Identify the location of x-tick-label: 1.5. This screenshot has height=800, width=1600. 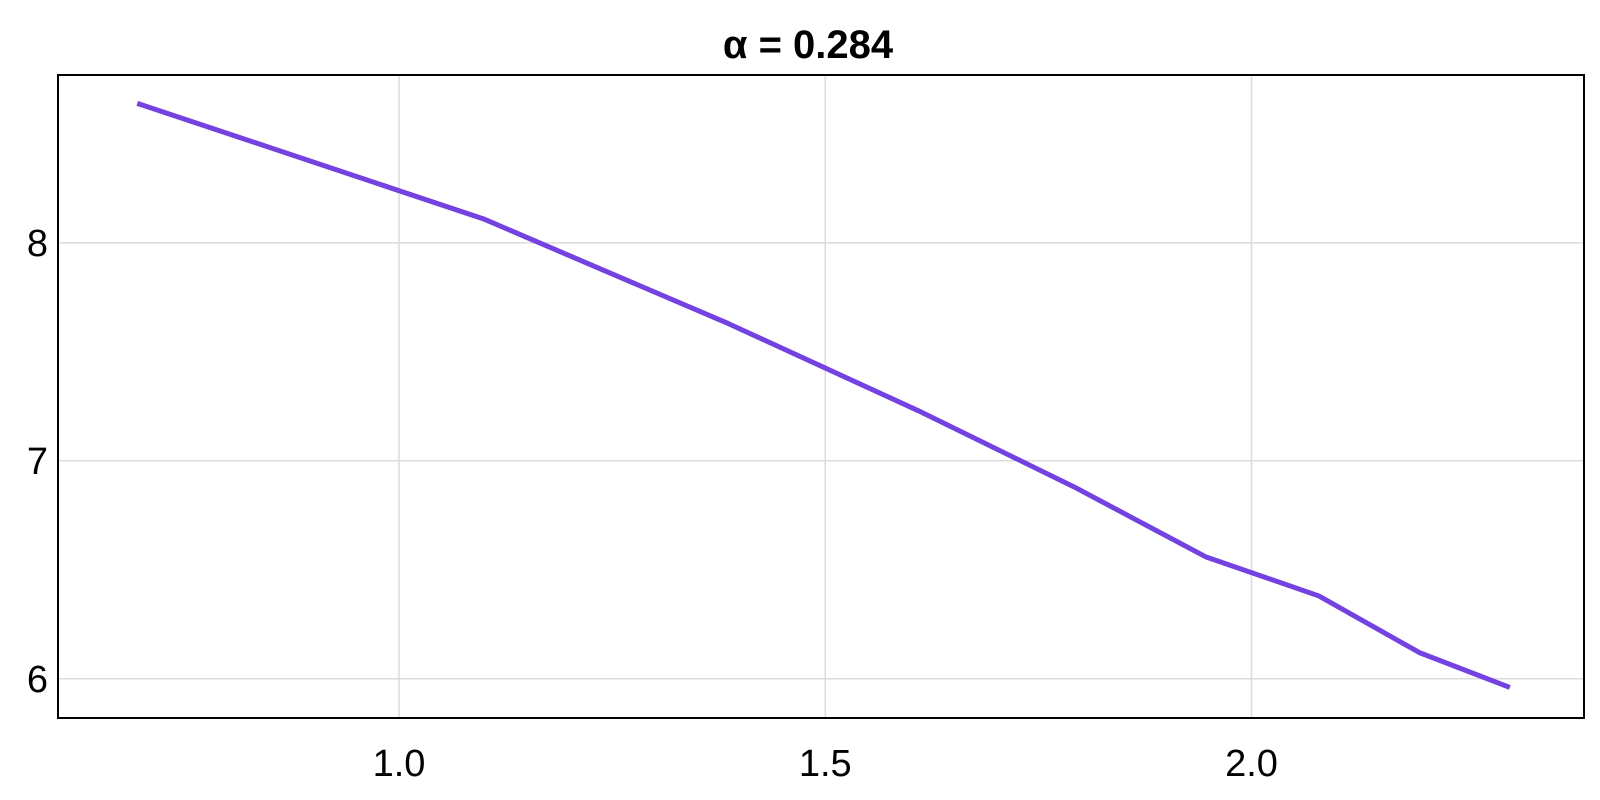
(825, 764).